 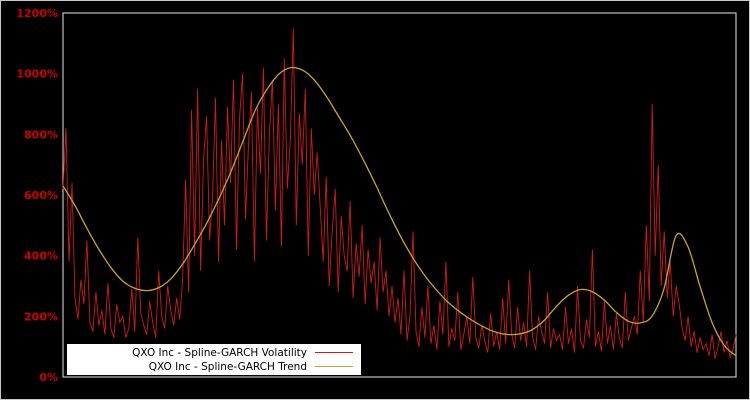 I want to click on y-tick-label: 1200%, so click(x=37, y=13).